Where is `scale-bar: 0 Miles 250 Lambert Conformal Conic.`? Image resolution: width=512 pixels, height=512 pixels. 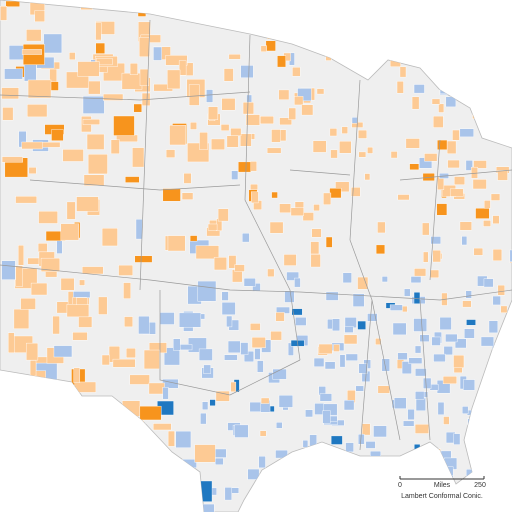 scale-bar: 0 Miles 250 Lambert Conformal Conic. is located at coordinates (442, 488).